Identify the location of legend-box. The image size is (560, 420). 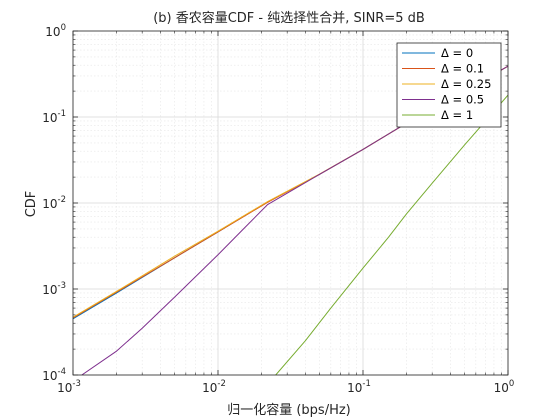
(449, 85).